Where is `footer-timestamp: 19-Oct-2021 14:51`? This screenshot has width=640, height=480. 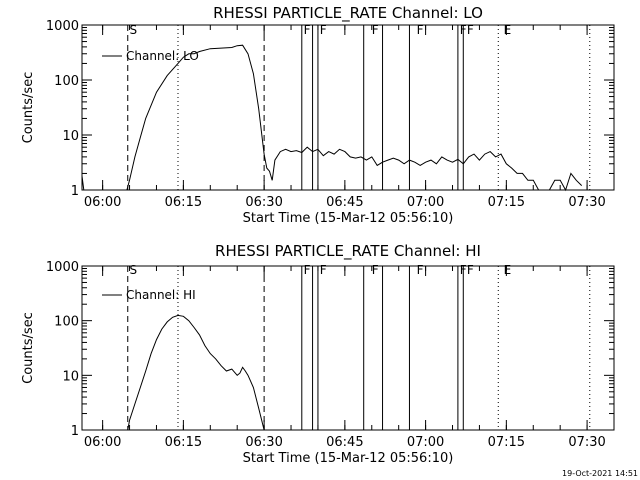
footer-timestamp: 19-Oct-2021 14:51 is located at coordinates (600, 473).